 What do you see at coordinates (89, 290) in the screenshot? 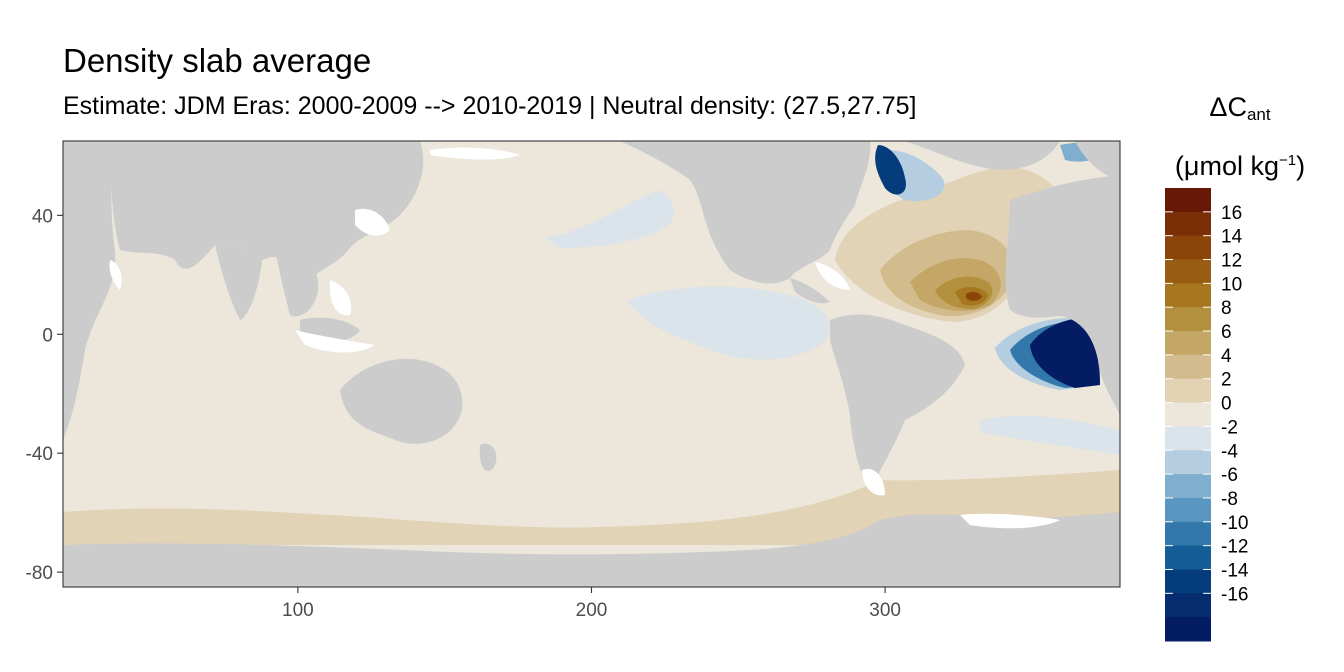
I see `land-africa-west` at bounding box center [89, 290].